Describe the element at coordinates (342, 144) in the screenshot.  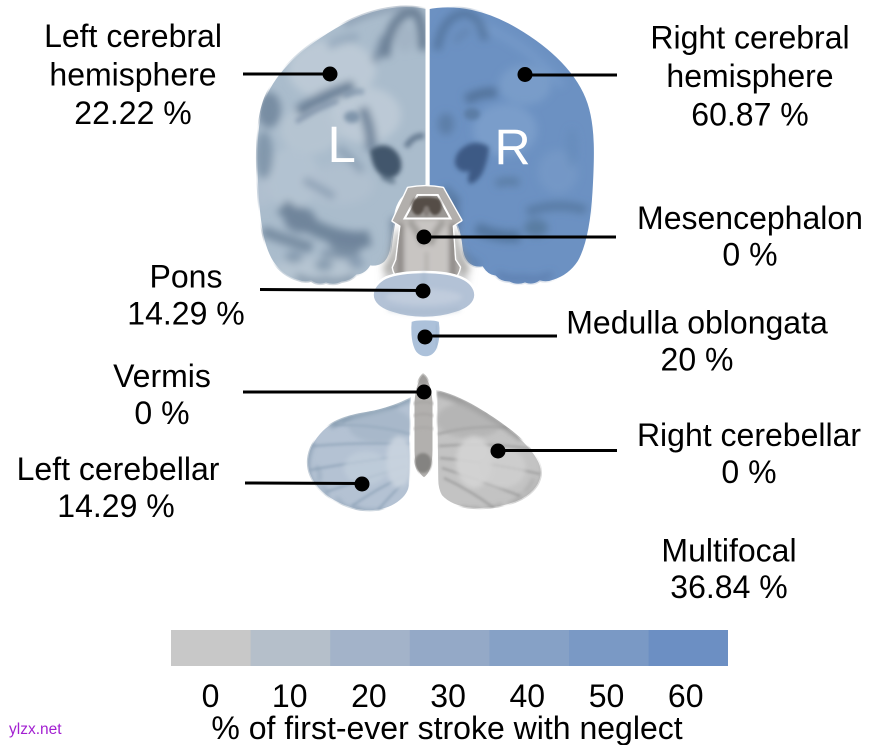
I see `svg-text: L` at that location.